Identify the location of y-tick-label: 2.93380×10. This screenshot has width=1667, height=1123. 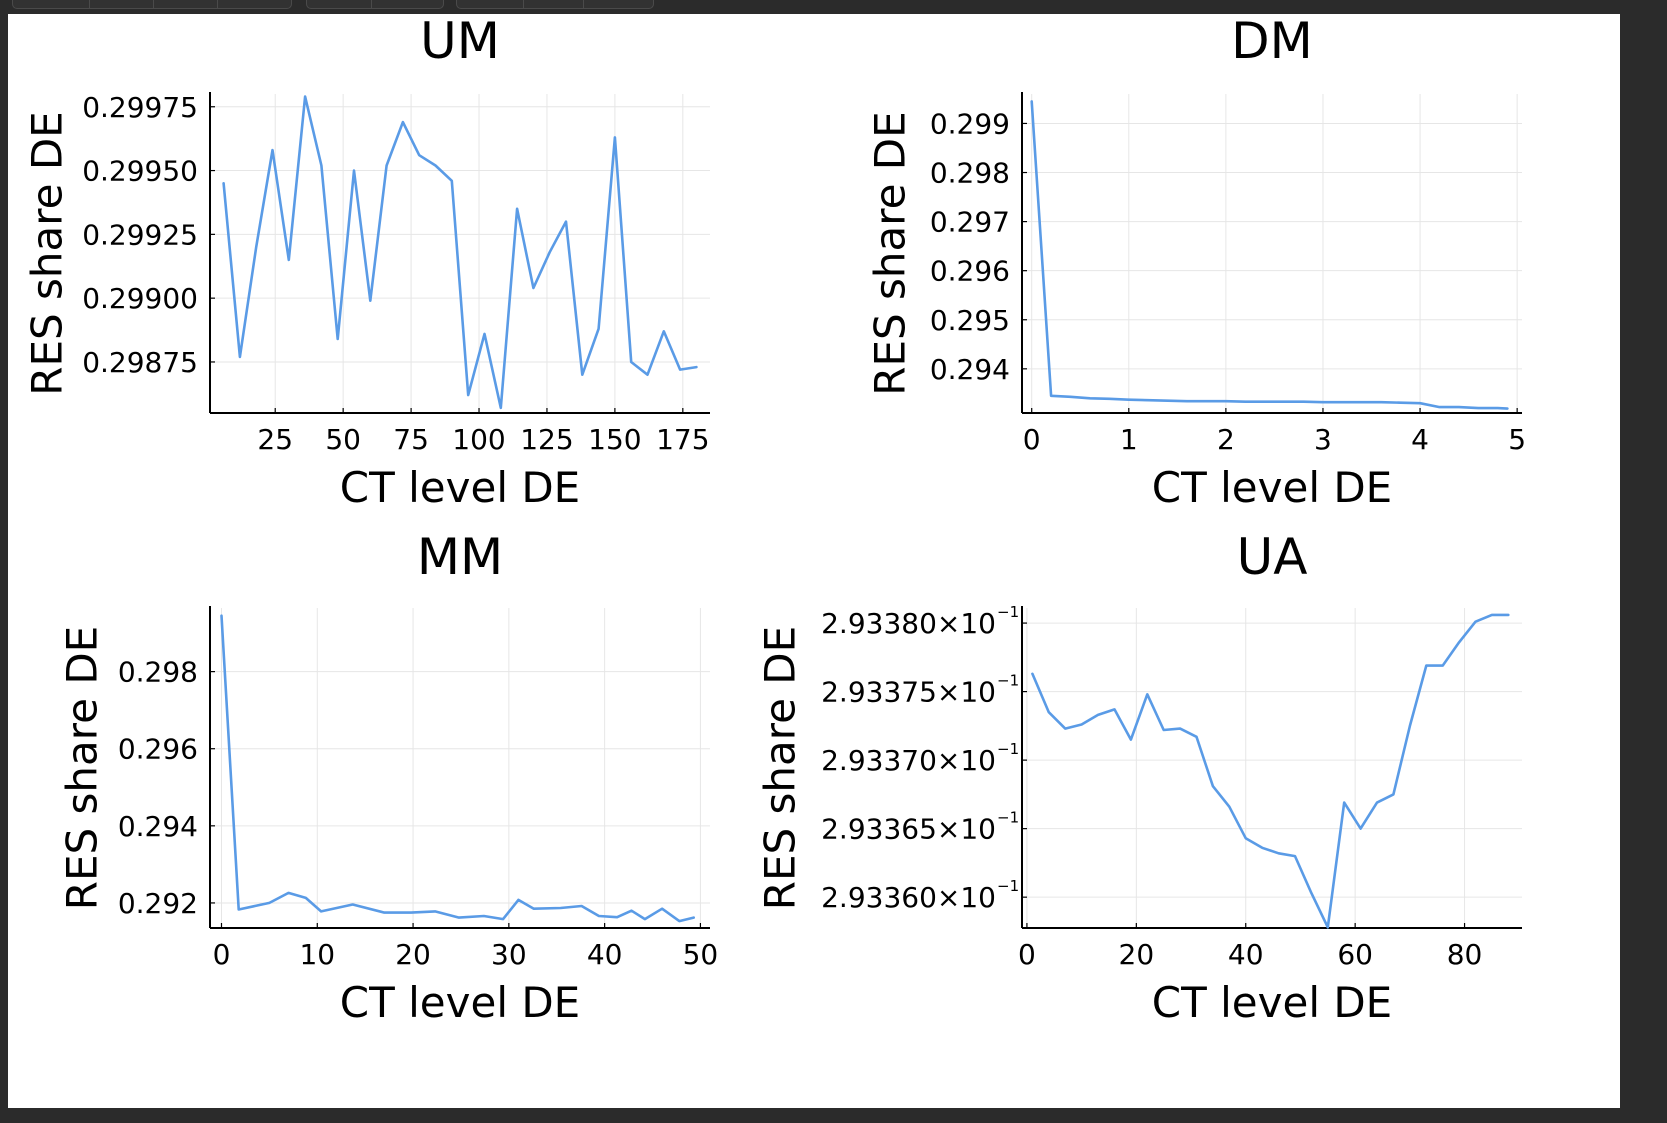
(908, 623).